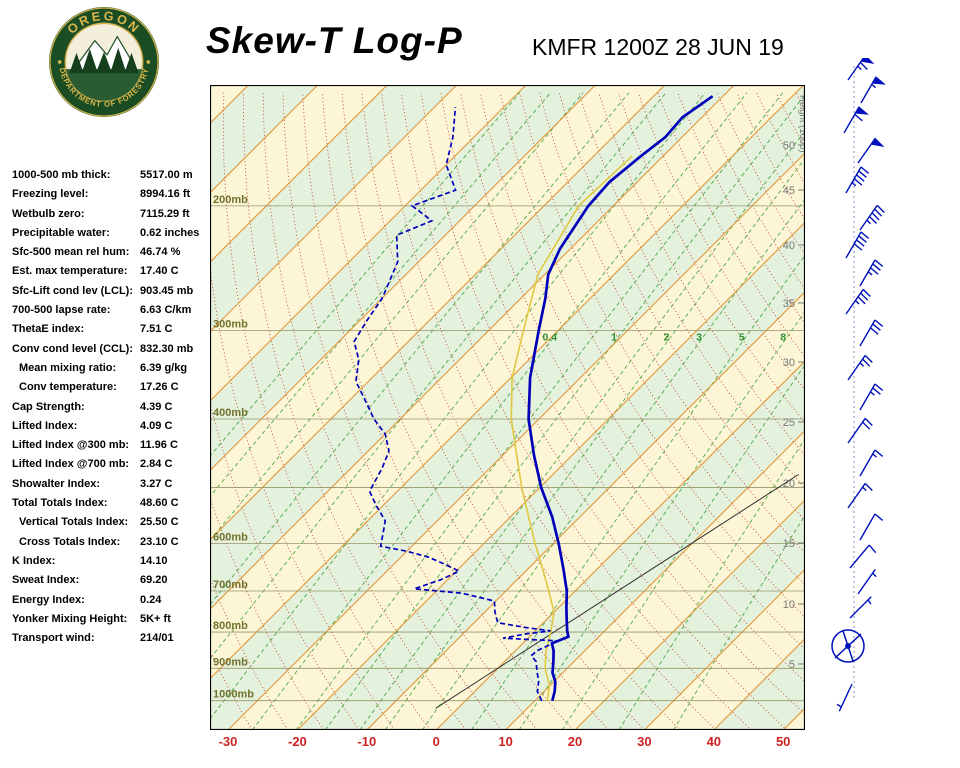 The width and height of the screenshot is (960, 768). Describe the element at coordinates (789, 544) in the screenshot. I see `height-tick-label: 15` at that location.